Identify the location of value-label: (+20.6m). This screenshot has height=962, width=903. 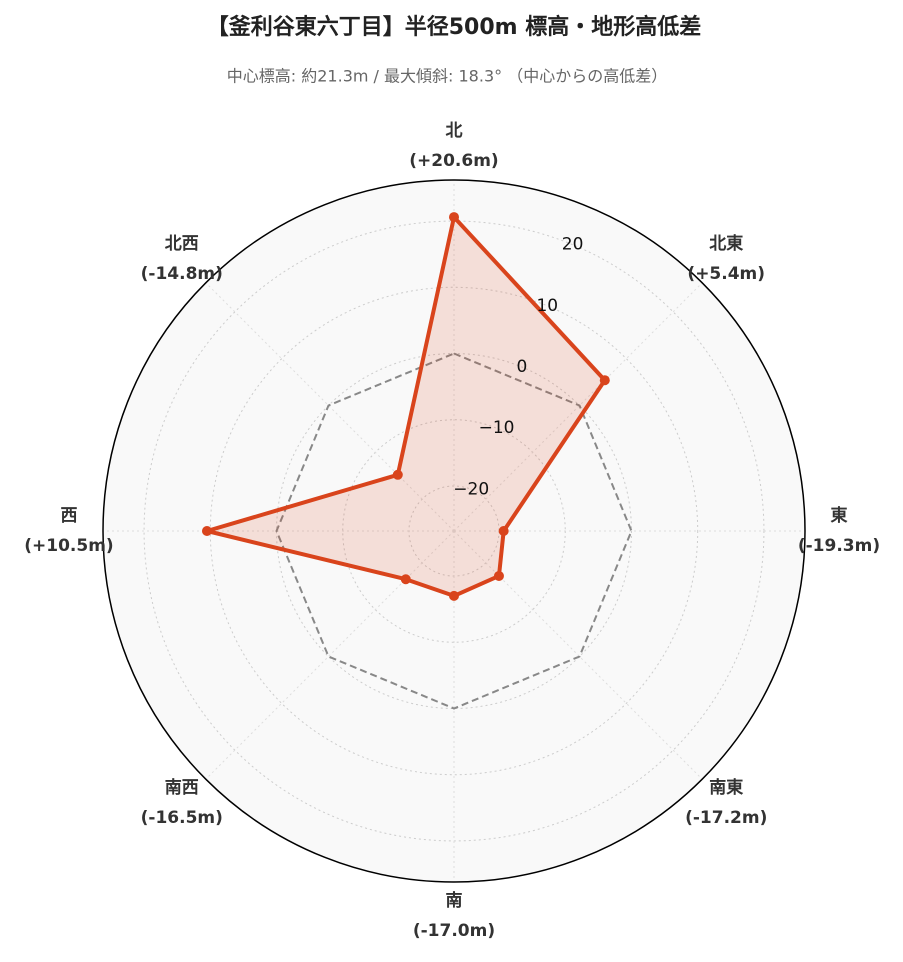
(453, 161).